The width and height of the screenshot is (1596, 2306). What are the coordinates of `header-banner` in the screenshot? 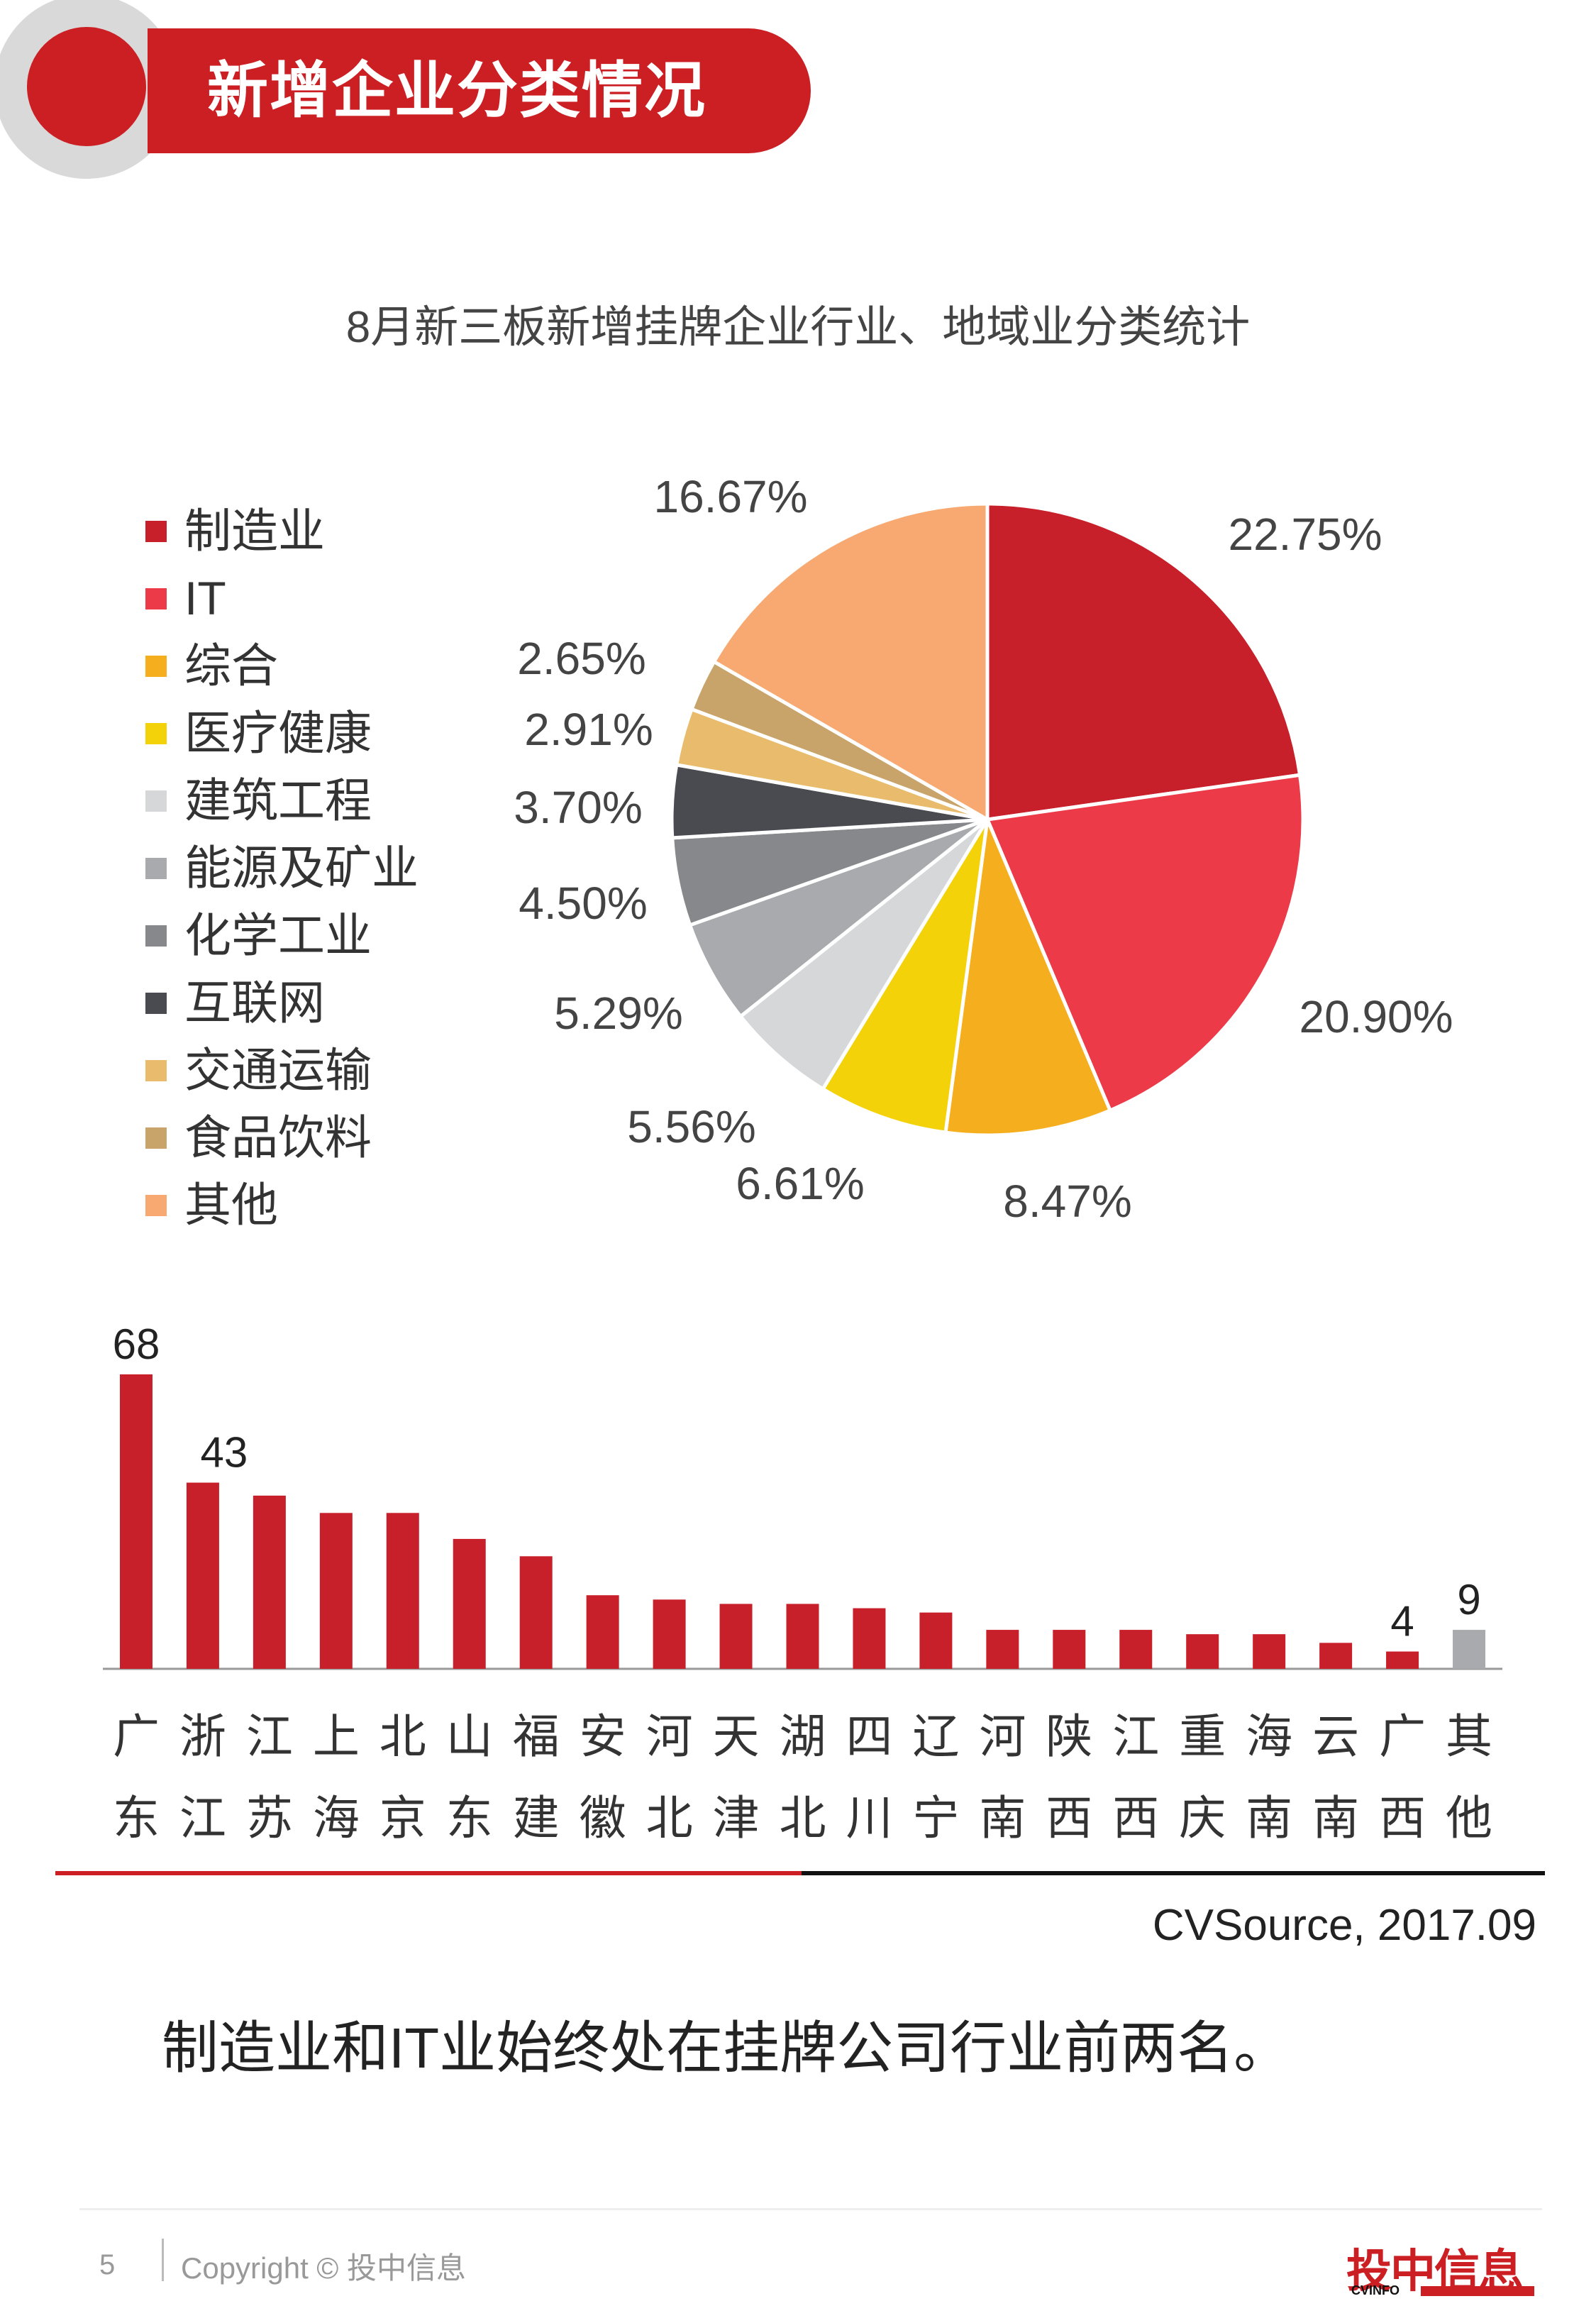 It's located at (479, 91).